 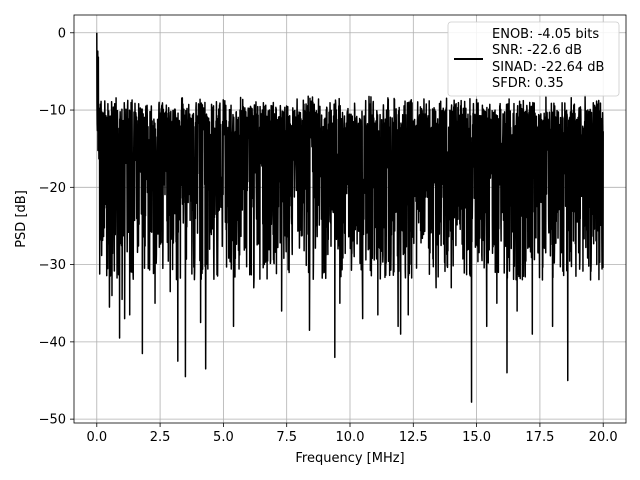 I want to click on y-tick-label: −20, so click(x=52, y=188).